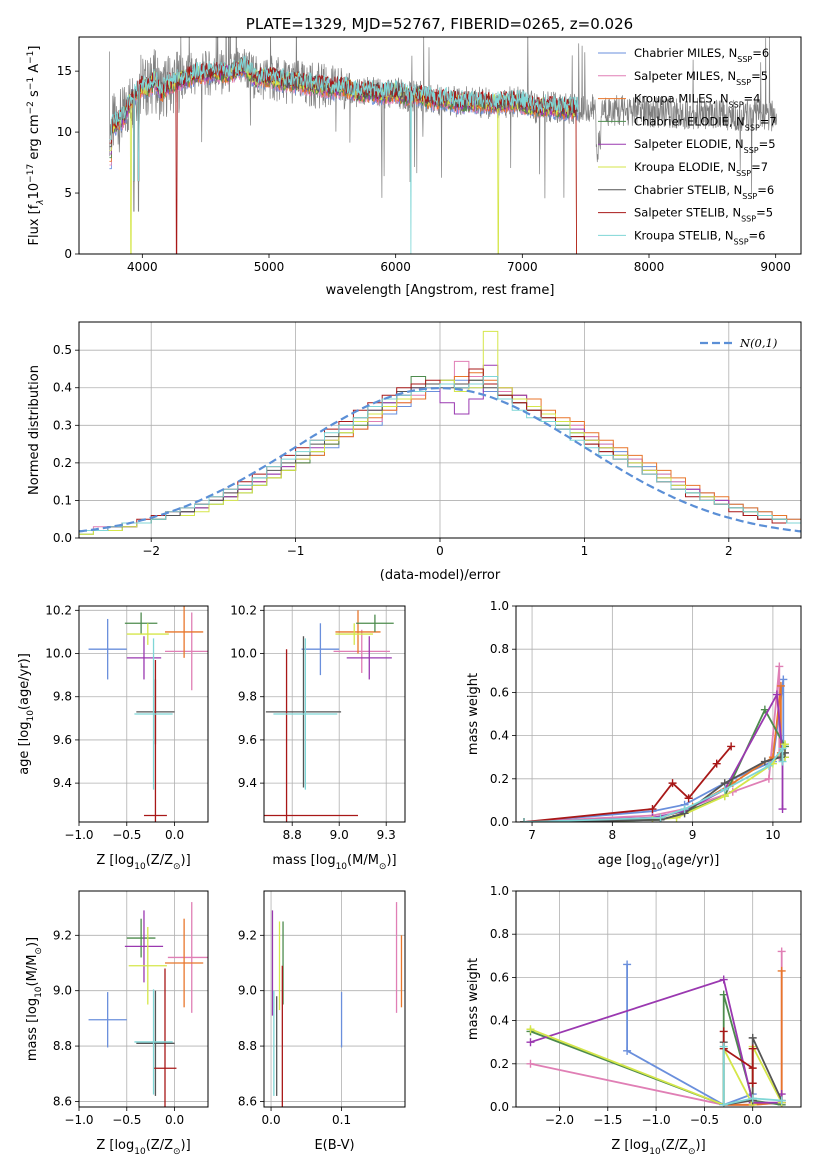  I want to click on x-tick-label: 9.0, so click(339, 835).